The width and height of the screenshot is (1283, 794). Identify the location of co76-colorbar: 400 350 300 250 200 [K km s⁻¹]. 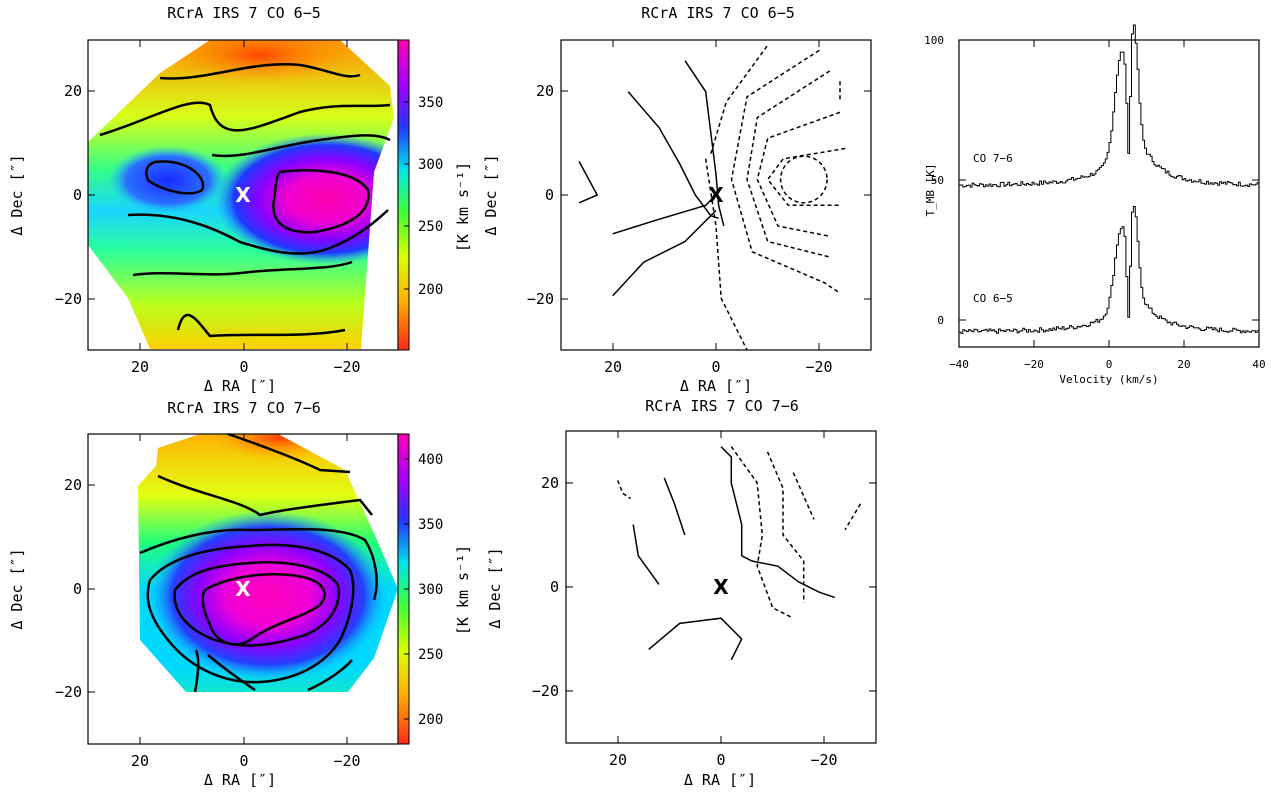
(434, 589).